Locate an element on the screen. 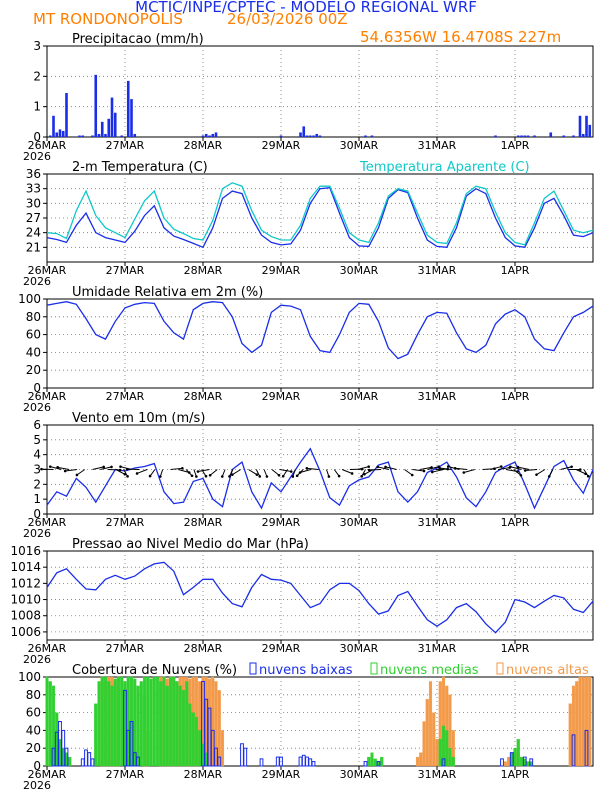 This screenshot has height=792, width=612. temp-xtick-label: 27MAR is located at coordinates (125, 270).